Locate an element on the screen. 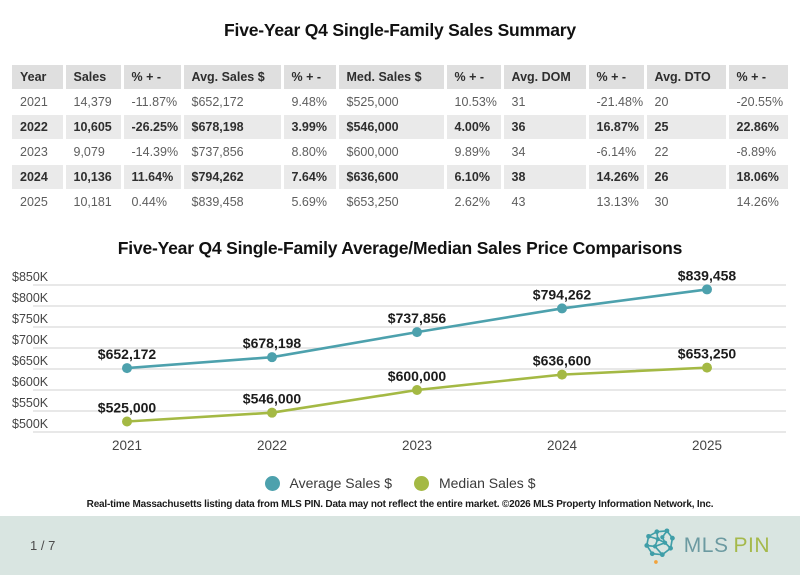 This screenshot has width=800, height=575. svg-text: $500K is located at coordinates (30, 424).